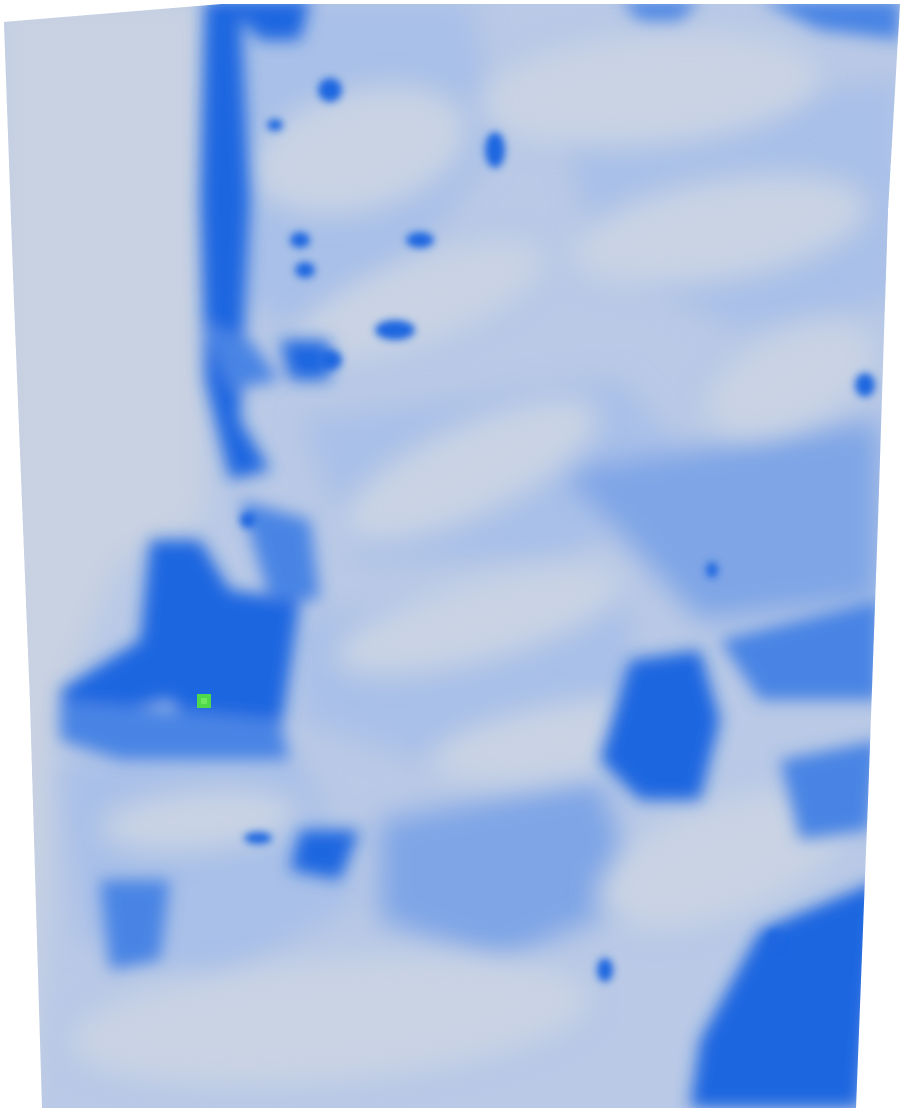 The height and width of the screenshot is (1108, 900). What do you see at coordinates (204, 701) in the screenshot?
I see `peak-hotspot-core` at bounding box center [204, 701].